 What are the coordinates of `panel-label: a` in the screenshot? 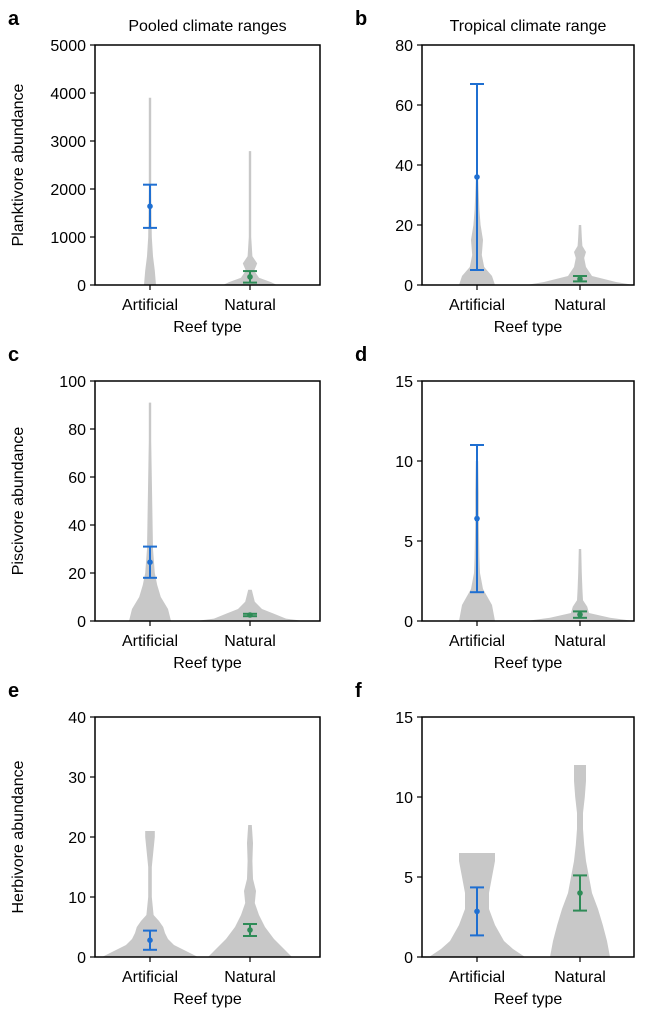 It's located at (14, 19).